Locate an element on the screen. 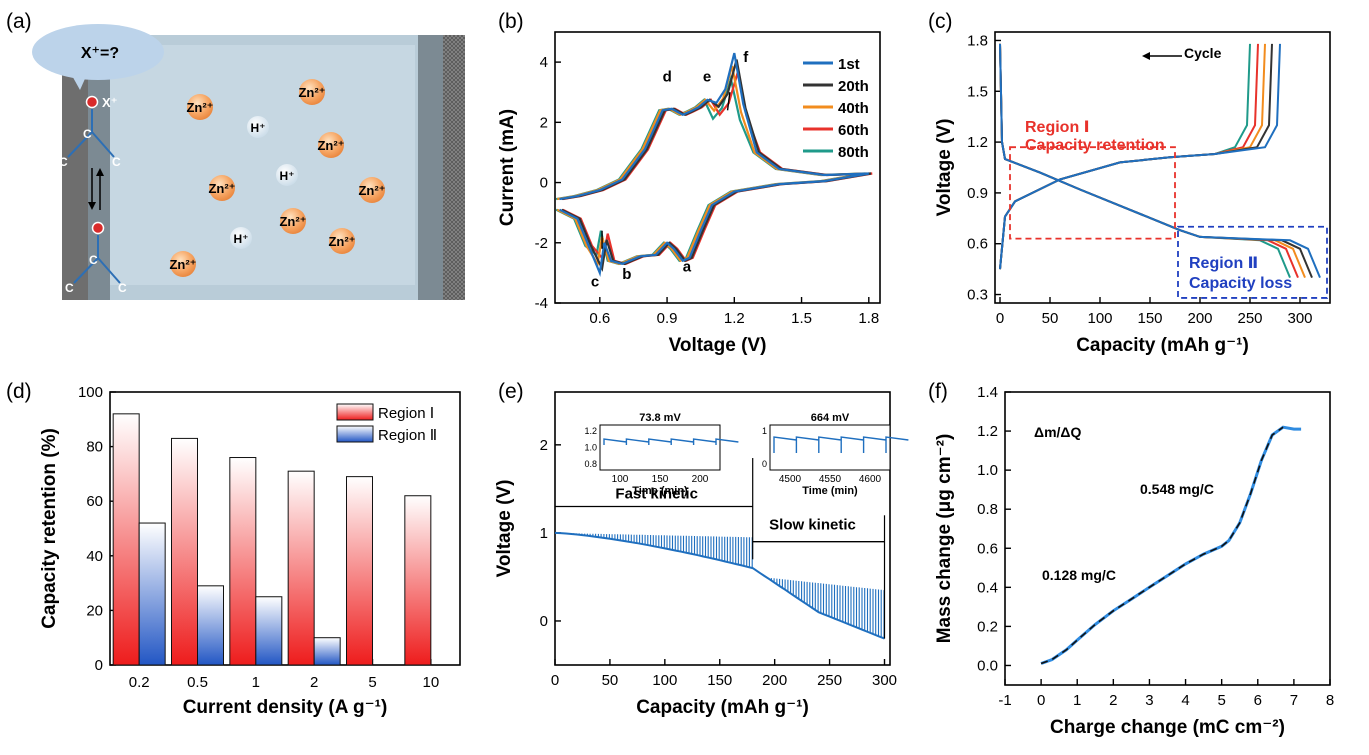 This screenshot has width=1369, height=755. x-axis-label: Current density (A g⁻¹) is located at coordinates (285, 707).